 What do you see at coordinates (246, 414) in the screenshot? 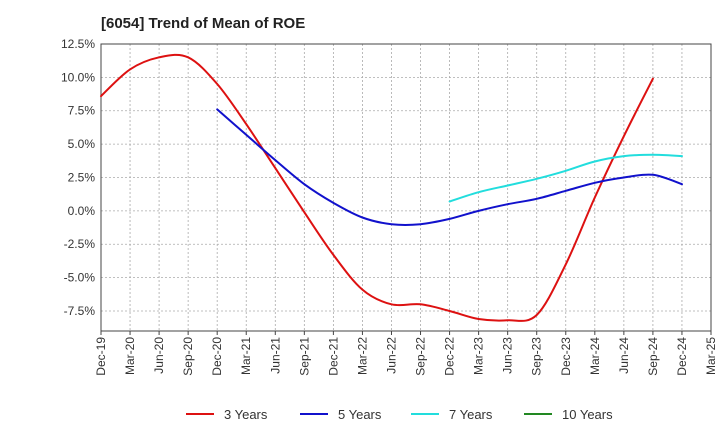
I see `legend-label: 3 Years` at bounding box center [246, 414].